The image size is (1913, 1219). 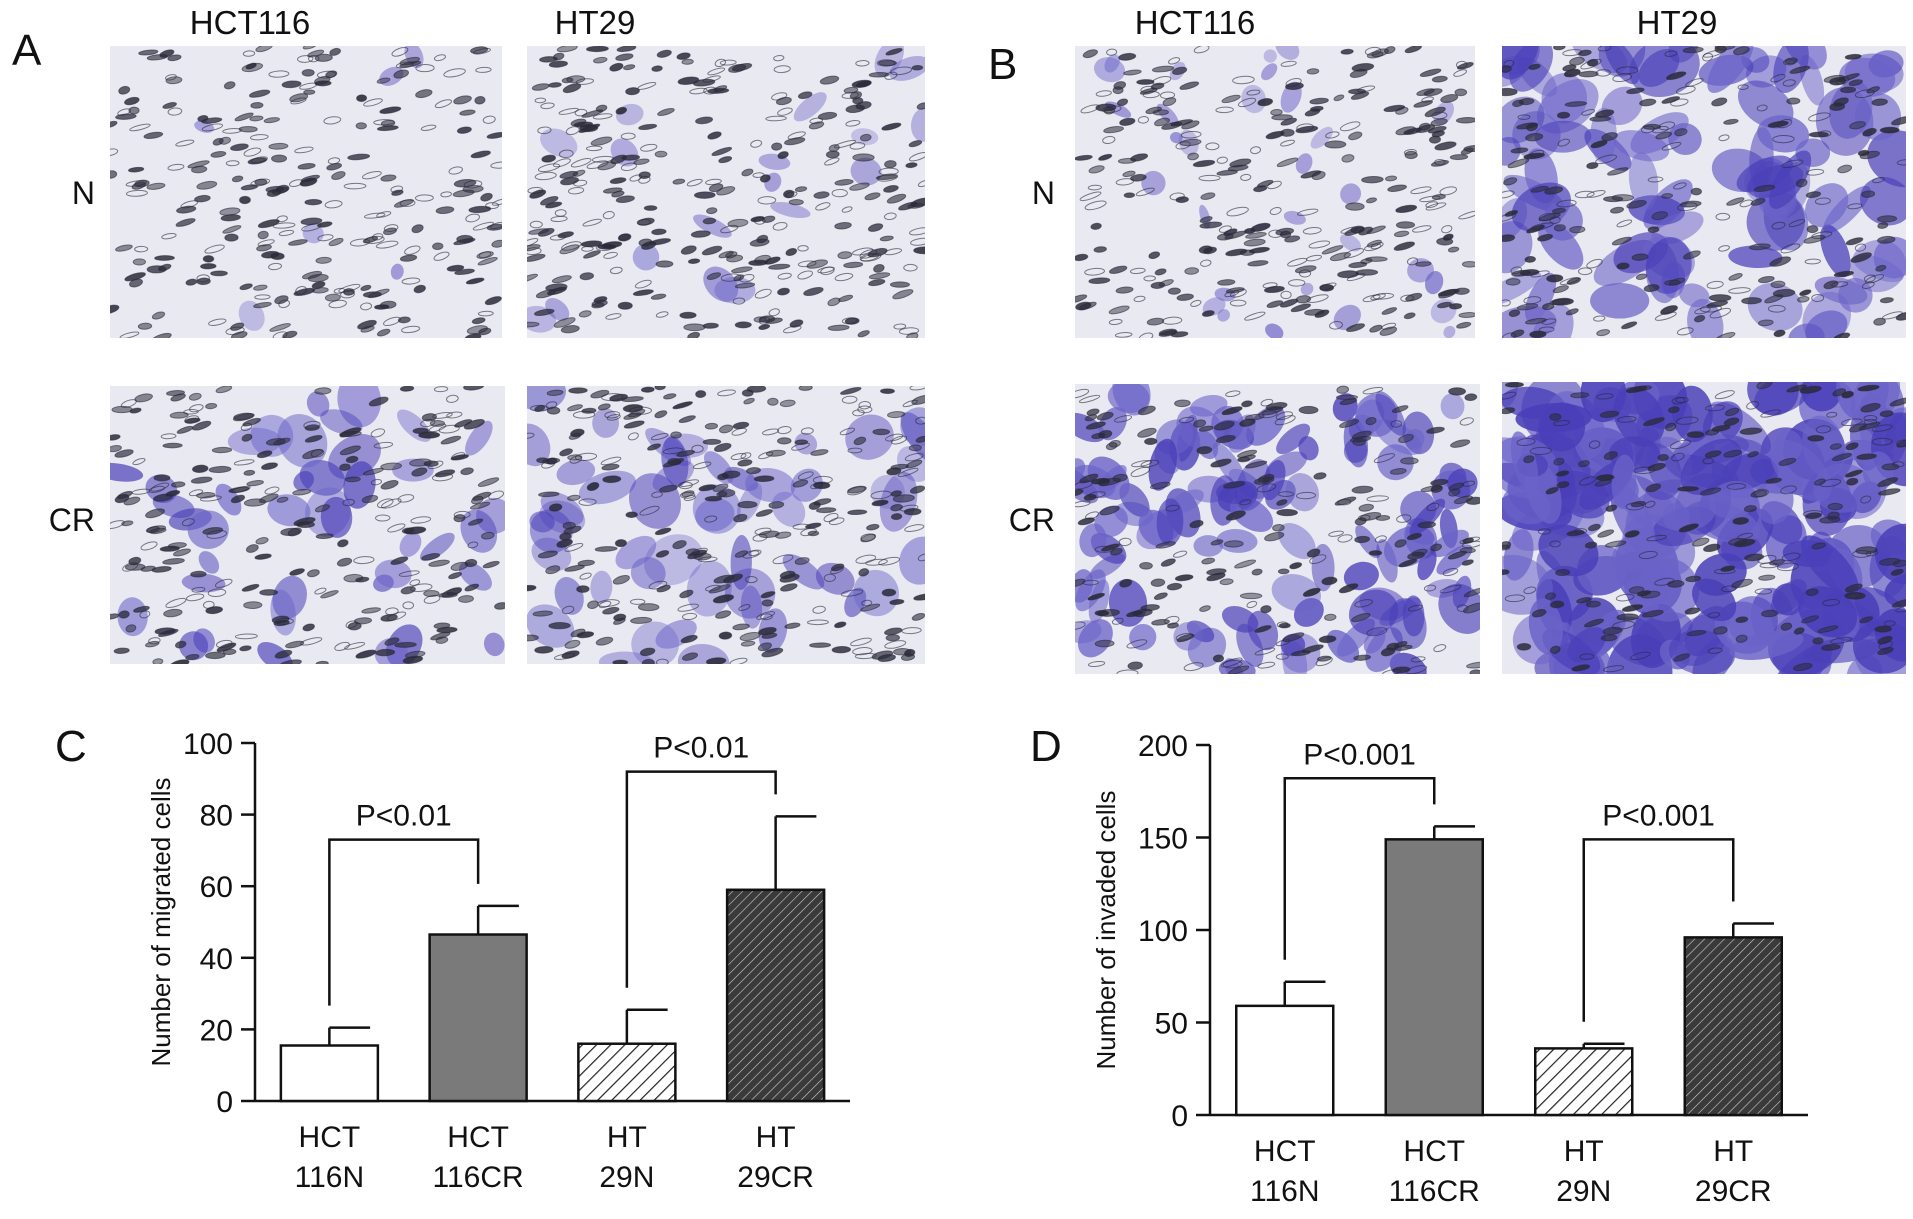 I want to click on micrograph-a-ht29-cr, so click(x=726, y=525).